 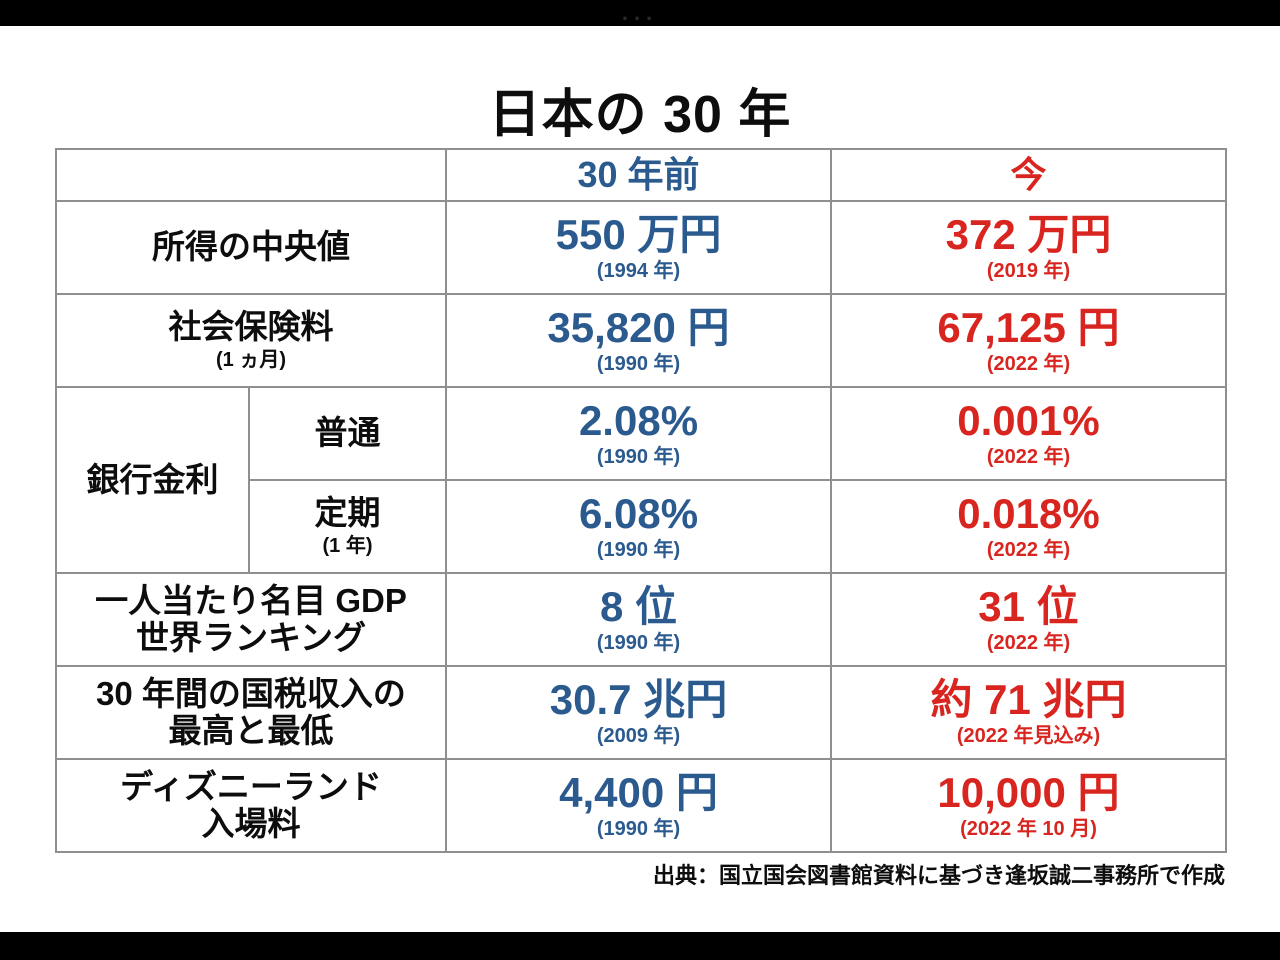 What do you see at coordinates (638, 433) in the screenshot?
I see `row-bank-ordinary-past: 2.08% (1990 年)` at bounding box center [638, 433].